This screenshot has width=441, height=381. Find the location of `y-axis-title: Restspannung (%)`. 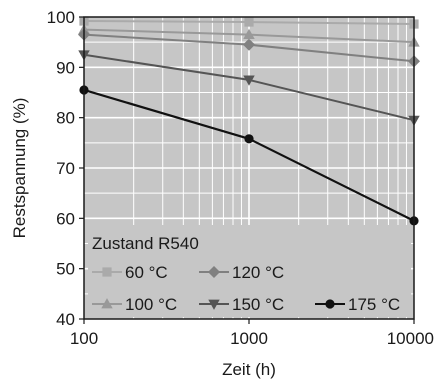

y-axis-title: Restspannung (%) is located at coordinates (19, 168).